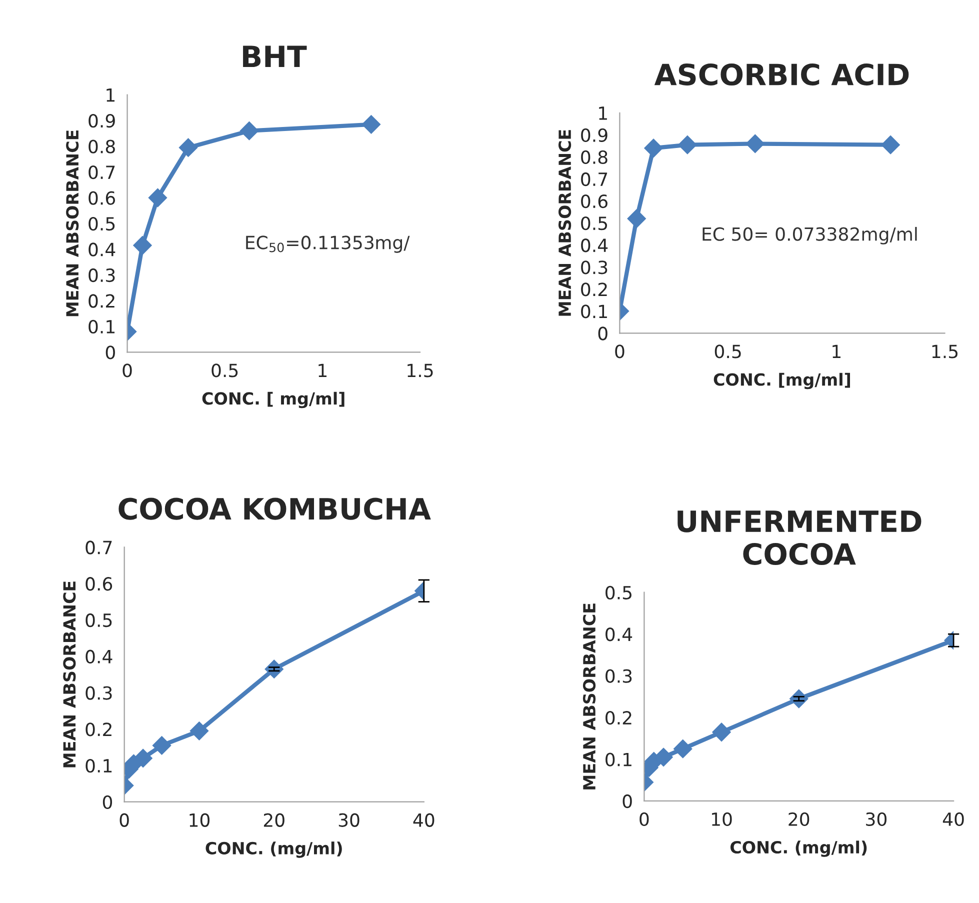 The image size is (979, 903). Describe the element at coordinates (809, 235) in the screenshot. I see `annotation: EC 50= 0.073382mg/ml` at that location.